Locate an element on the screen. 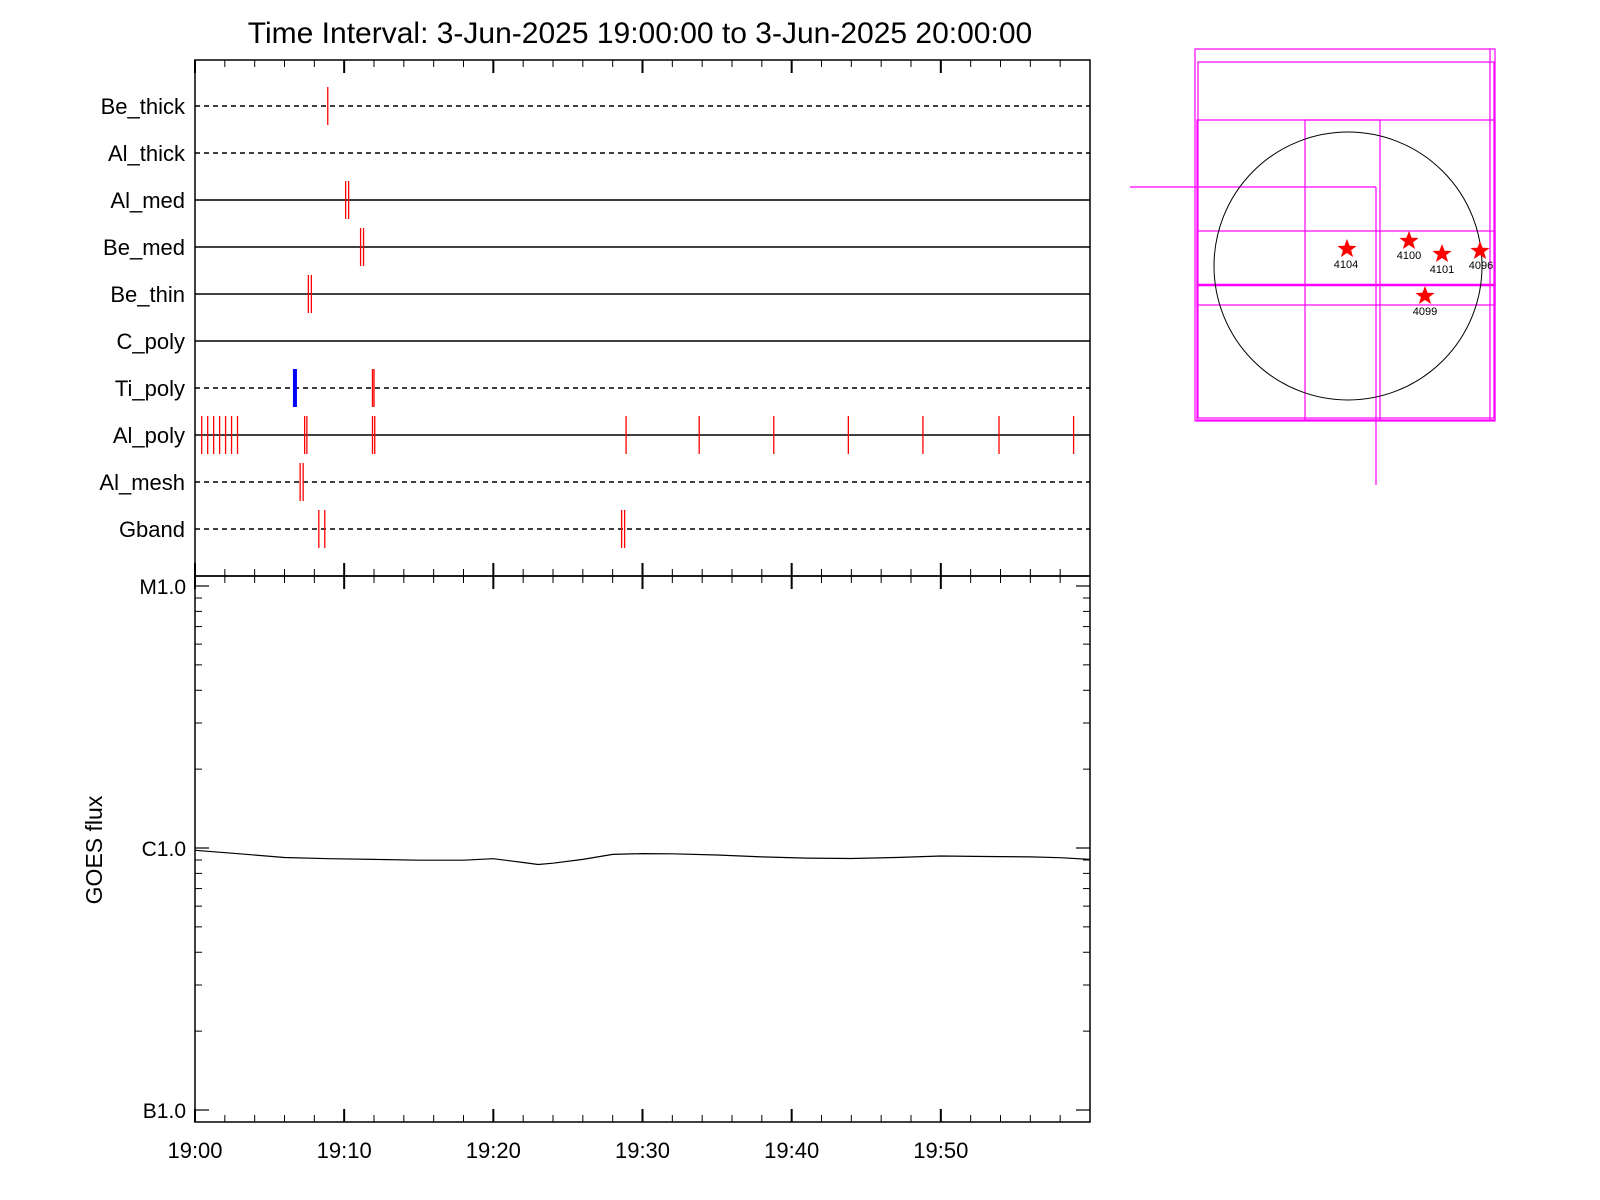 The width and height of the screenshot is (1600, 1200). channel-row: Al_poly is located at coordinates (601, 435).